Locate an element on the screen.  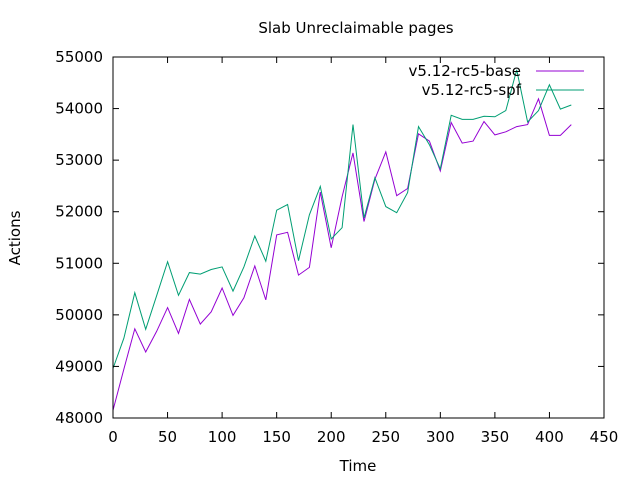
x-tick-label: 50 is located at coordinates (167, 437).